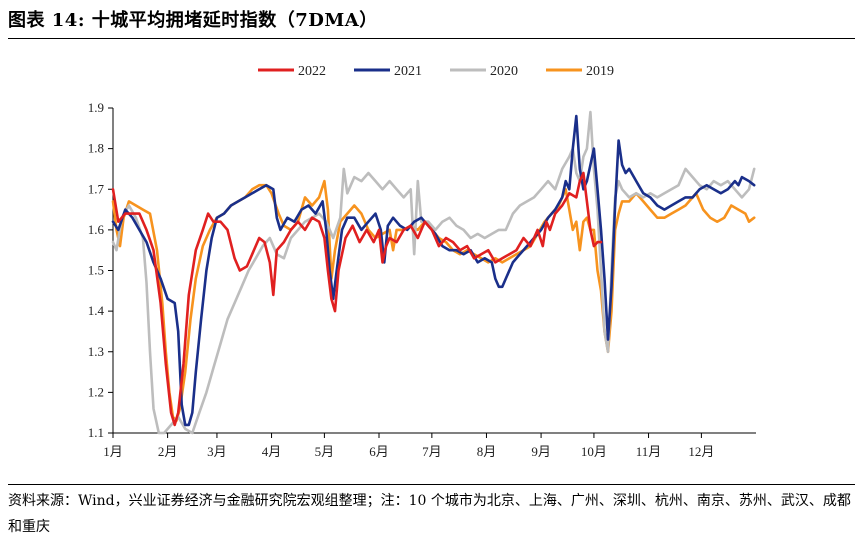 This screenshot has height=548, width=863. I want to click on x-tick-label: 6月, so click(379, 451).